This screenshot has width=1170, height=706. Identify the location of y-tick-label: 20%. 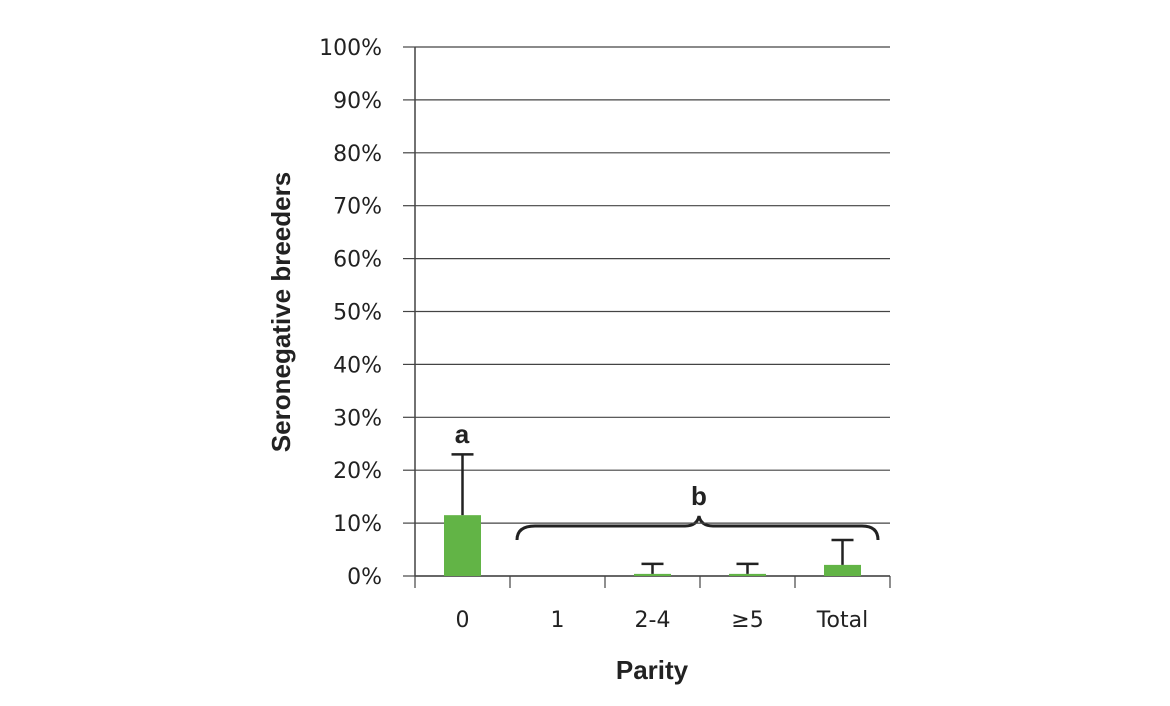
(357, 471).